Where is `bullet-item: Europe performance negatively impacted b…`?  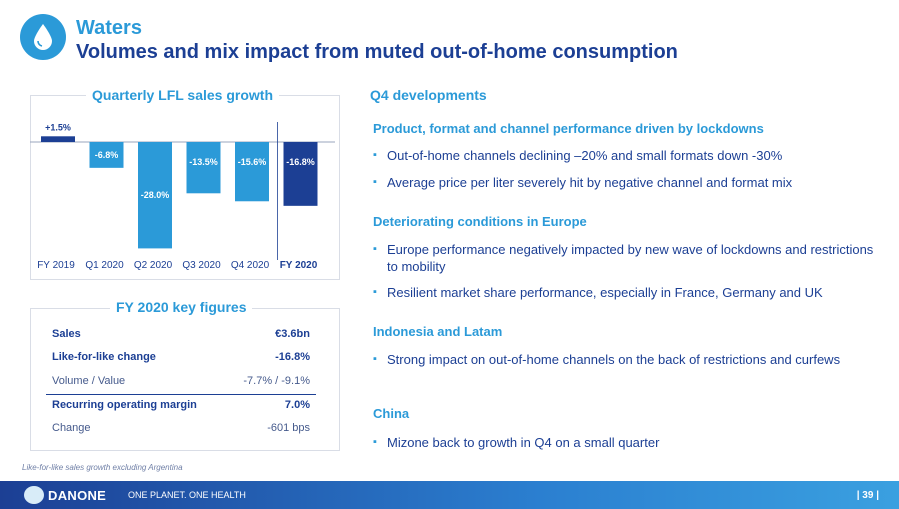
bullet-item: Europe performance negatively impacted b… is located at coordinates (625, 258).